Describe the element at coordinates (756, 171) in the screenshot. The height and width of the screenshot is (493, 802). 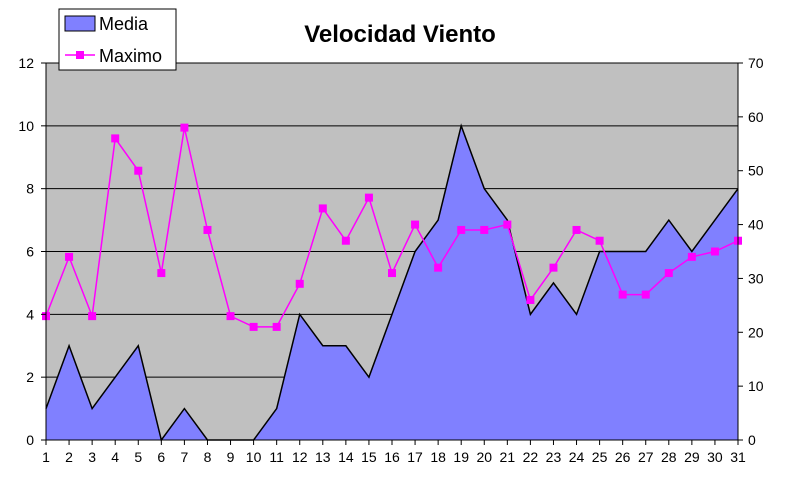
I see `y-right-tick-label: 50` at that location.